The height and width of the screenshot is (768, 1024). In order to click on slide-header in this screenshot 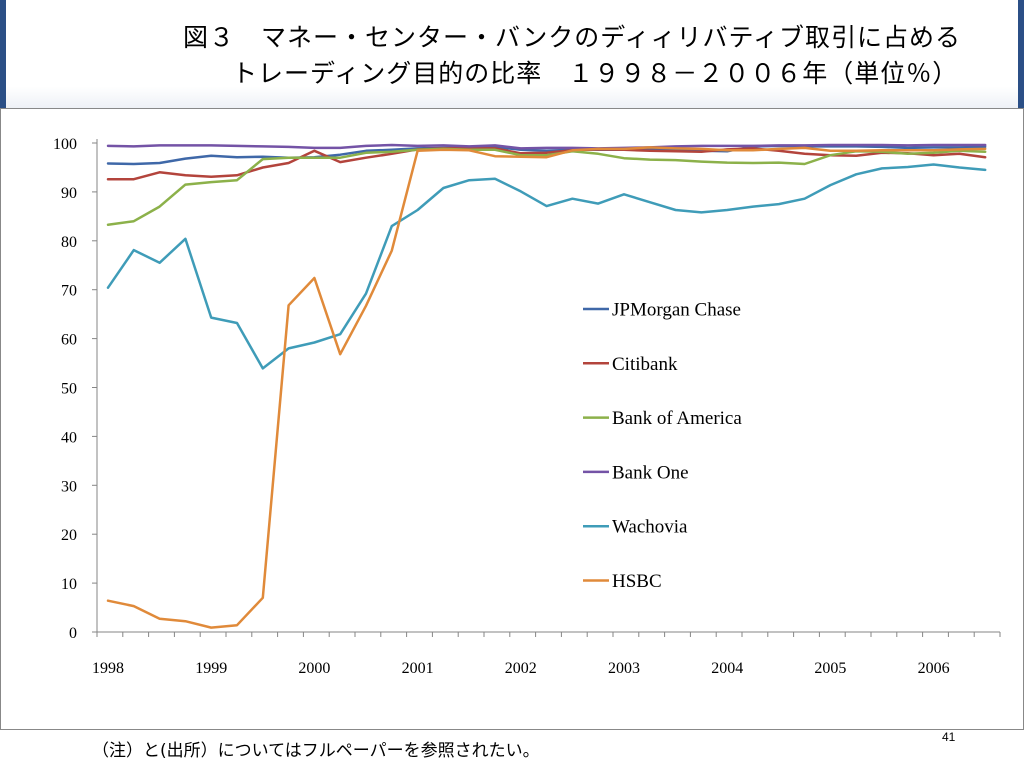, I will do `click(512, 54)`.